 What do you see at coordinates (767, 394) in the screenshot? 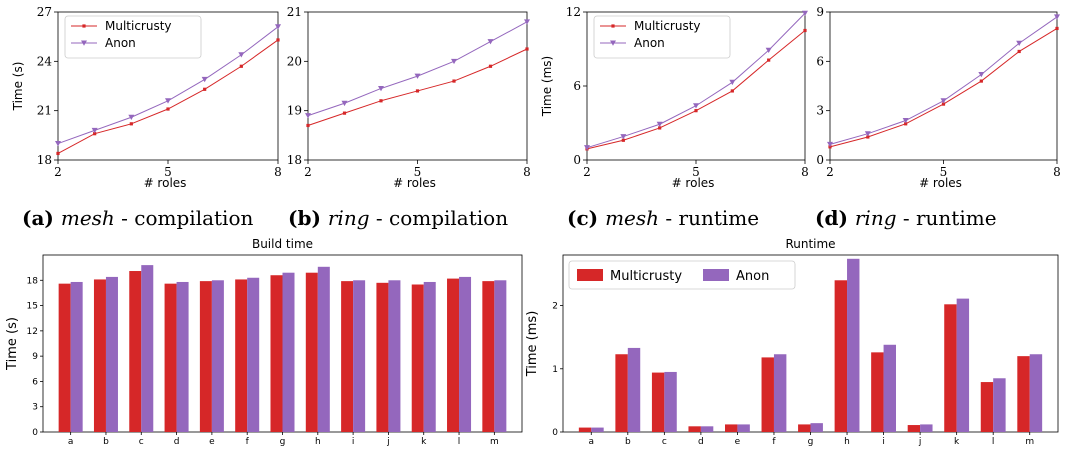
I see `bar-multicrusty-f` at bounding box center [767, 394].